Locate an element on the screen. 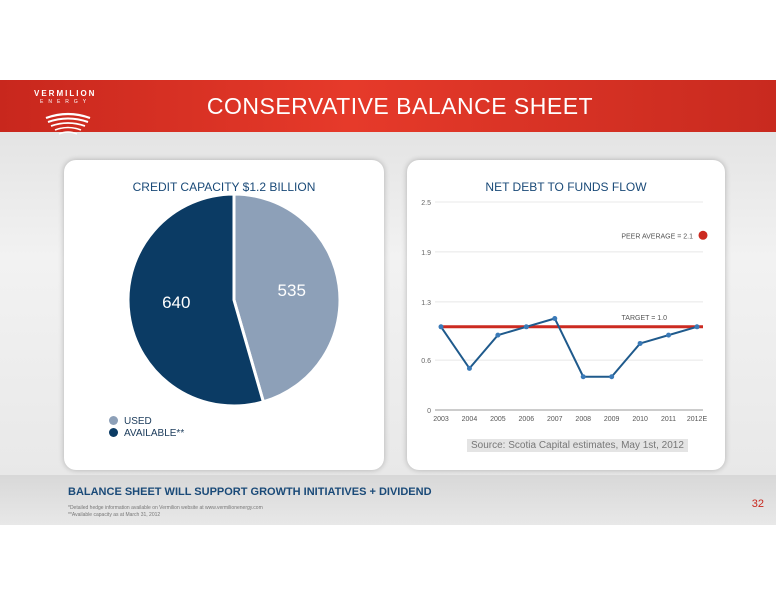 The image size is (776, 600). data-point-2010 is located at coordinates (640, 343).